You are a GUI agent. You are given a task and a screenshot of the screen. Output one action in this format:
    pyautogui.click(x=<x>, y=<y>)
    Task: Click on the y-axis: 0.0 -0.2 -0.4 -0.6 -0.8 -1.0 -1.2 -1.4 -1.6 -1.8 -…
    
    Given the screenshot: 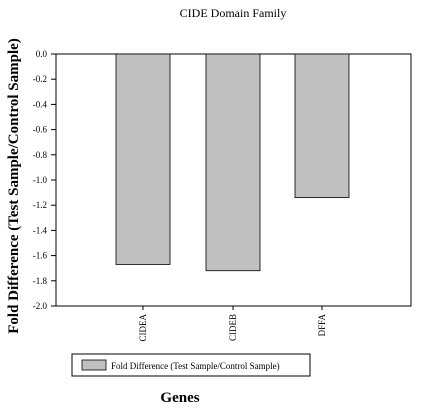 What is the action you would take?
    pyautogui.click(x=44, y=180)
    